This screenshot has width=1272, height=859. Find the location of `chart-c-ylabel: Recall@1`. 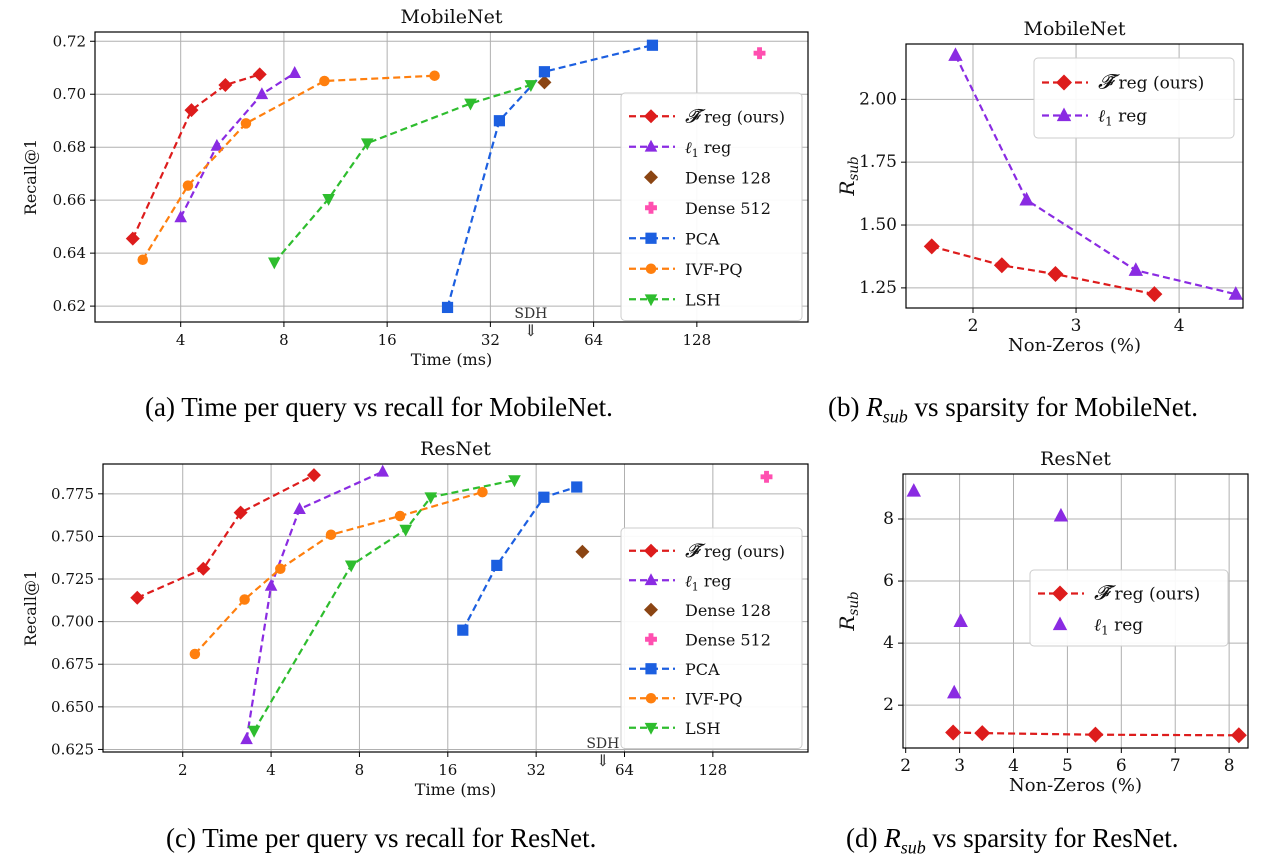

chart-c-ylabel: Recall@1 is located at coordinates (30, 608).